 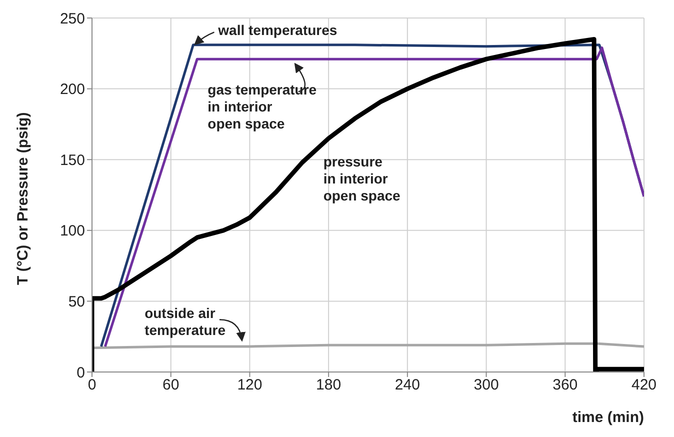 What do you see at coordinates (76, 302) in the screenshot?
I see `y-tick-label: 50` at bounding box center [76, 302].